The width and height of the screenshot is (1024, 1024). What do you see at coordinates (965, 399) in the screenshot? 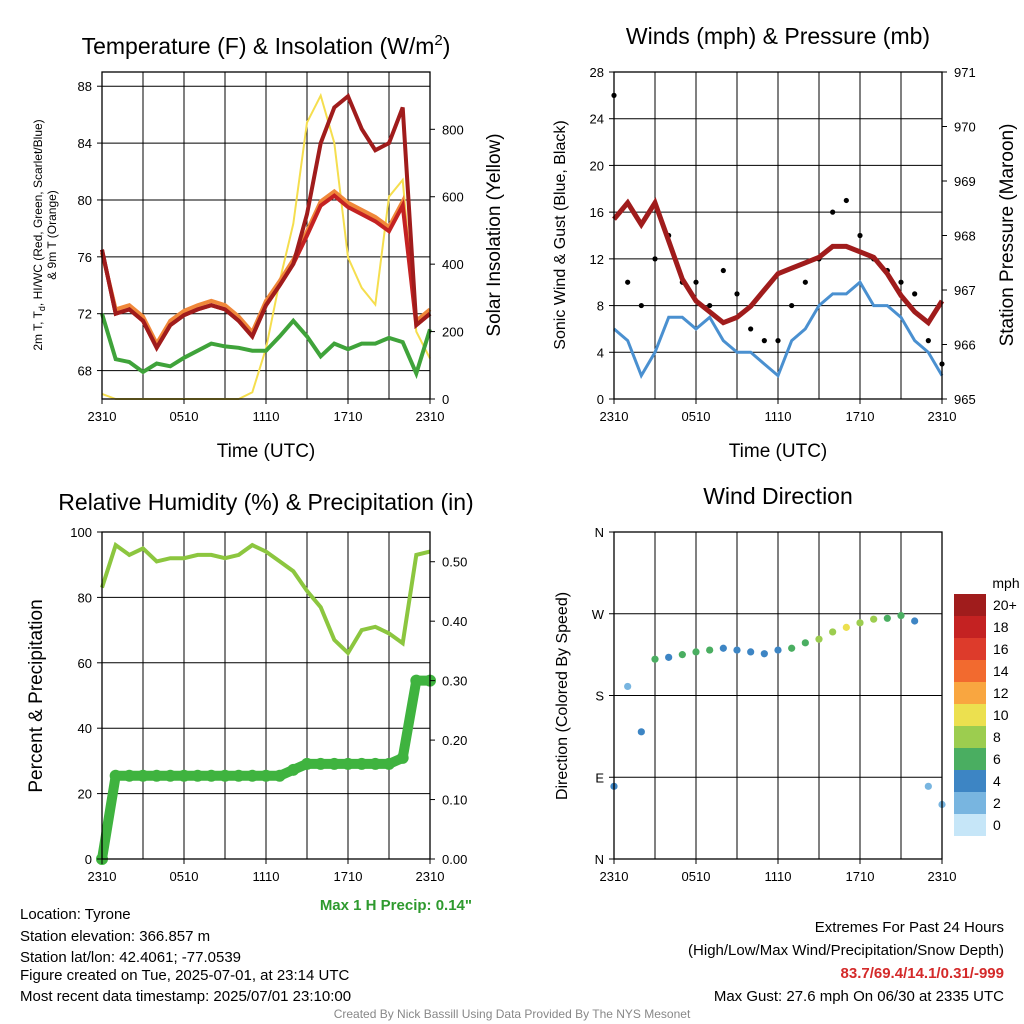
I see `winds-y2tick-label: 965` at bounding box center [965, 399].